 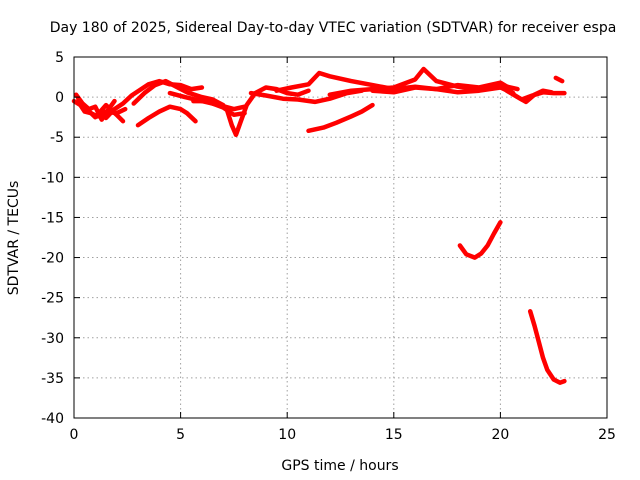 What do you see at coordinates (343, 435) in the screenshot?
I see `x-tick-labels: 0 5 10 15 20 25` at bounding box center [343, 435].